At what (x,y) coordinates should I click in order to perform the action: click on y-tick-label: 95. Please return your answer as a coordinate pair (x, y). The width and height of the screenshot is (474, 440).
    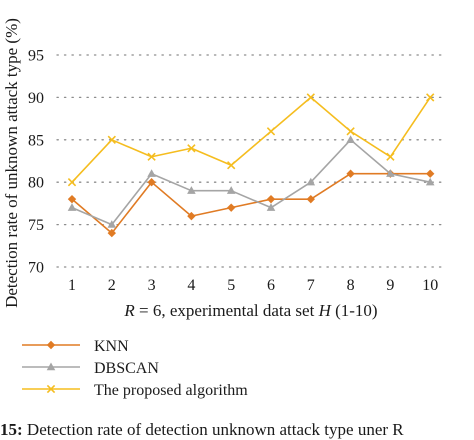
    Looking at the image, I should click on (36, 56).